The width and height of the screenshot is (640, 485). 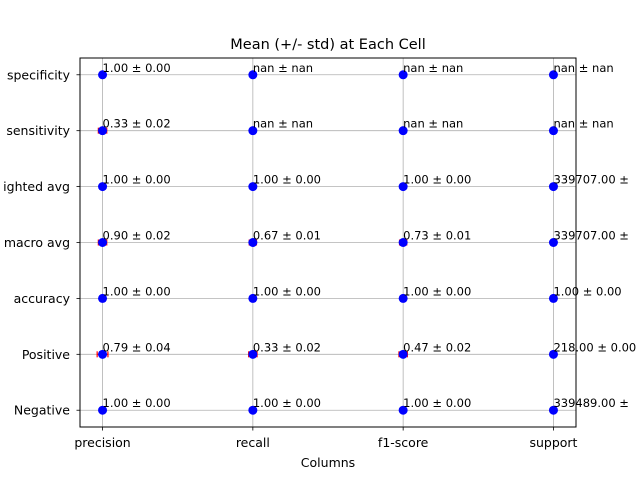 What do you see at coordinates (590, 403) in the screenshot?
I see `data-label: 339489.00 ±` at bounding box center [590, 403].